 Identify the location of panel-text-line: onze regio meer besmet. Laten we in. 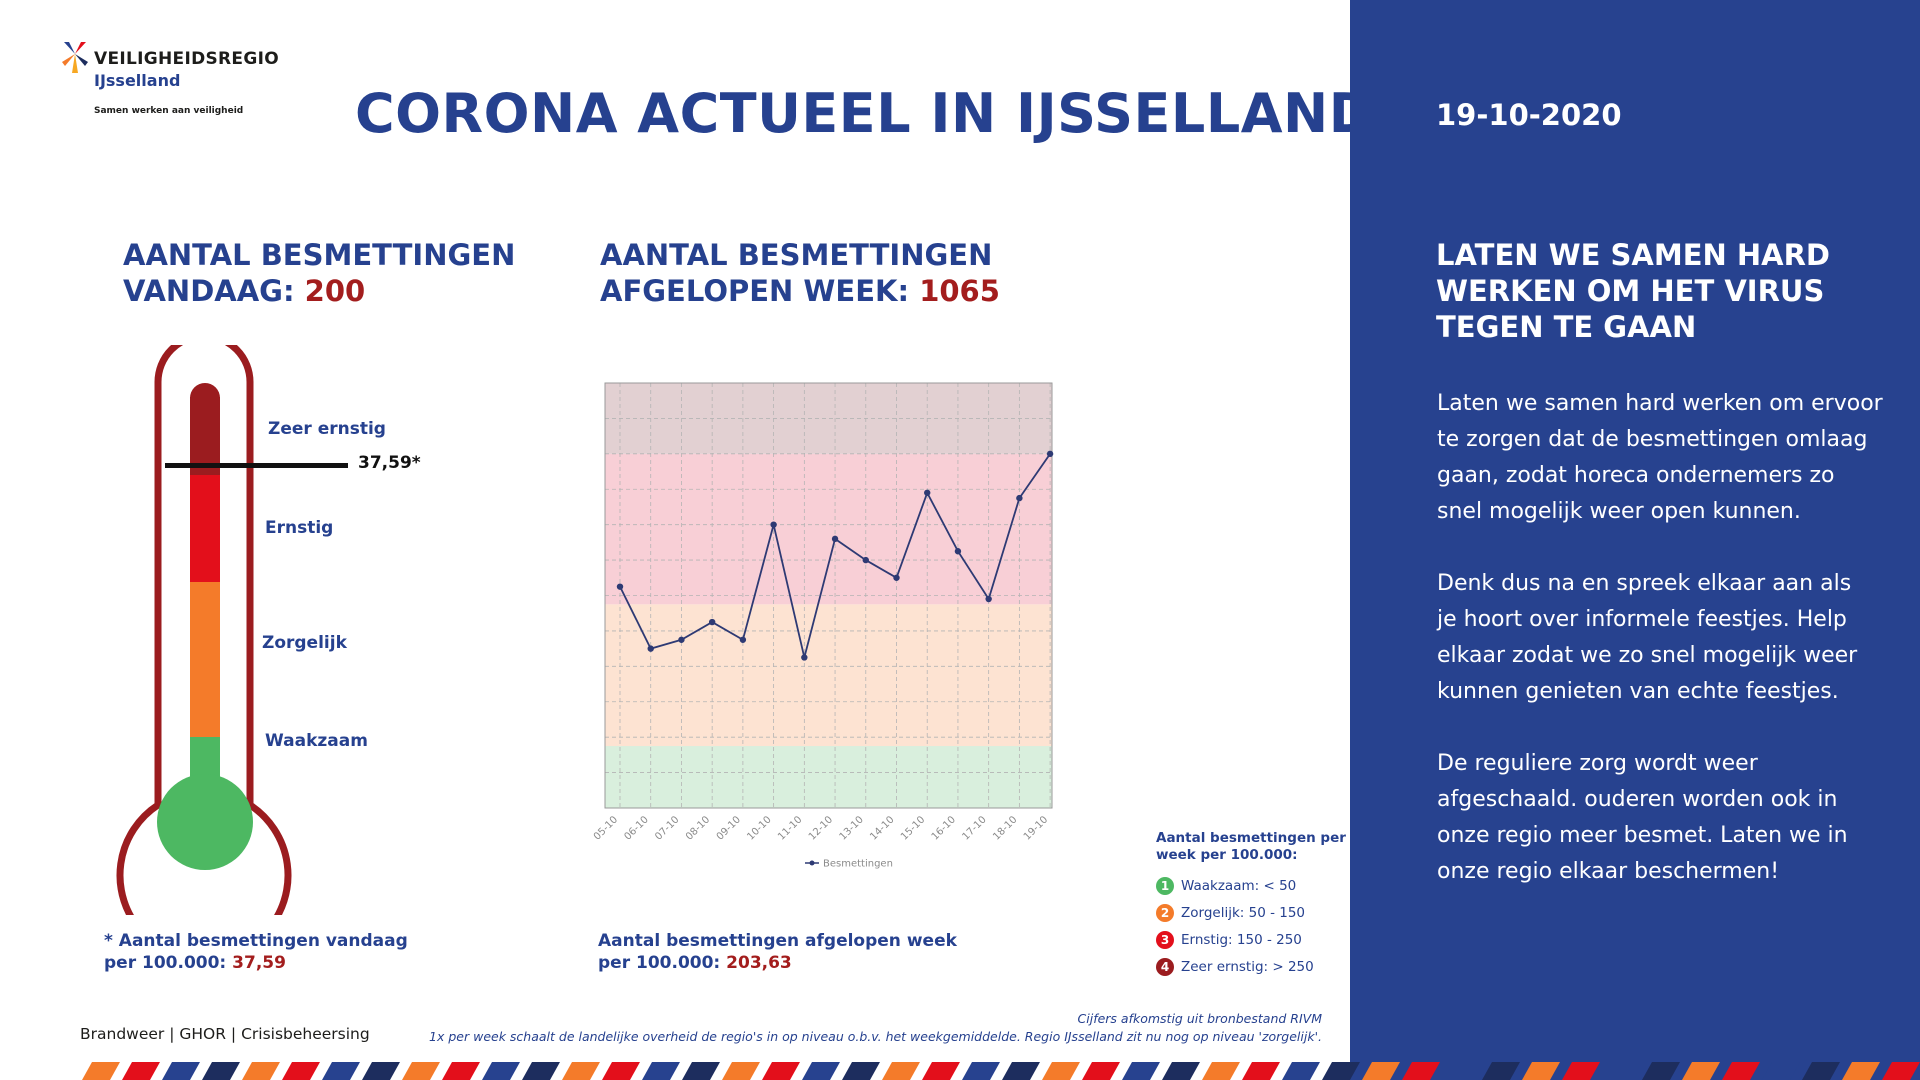
(1642, 835).